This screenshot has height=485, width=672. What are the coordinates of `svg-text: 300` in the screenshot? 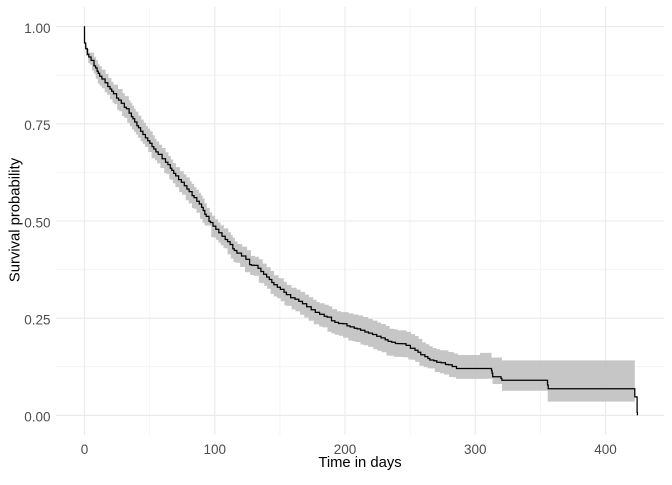 It's located at (475, 449).